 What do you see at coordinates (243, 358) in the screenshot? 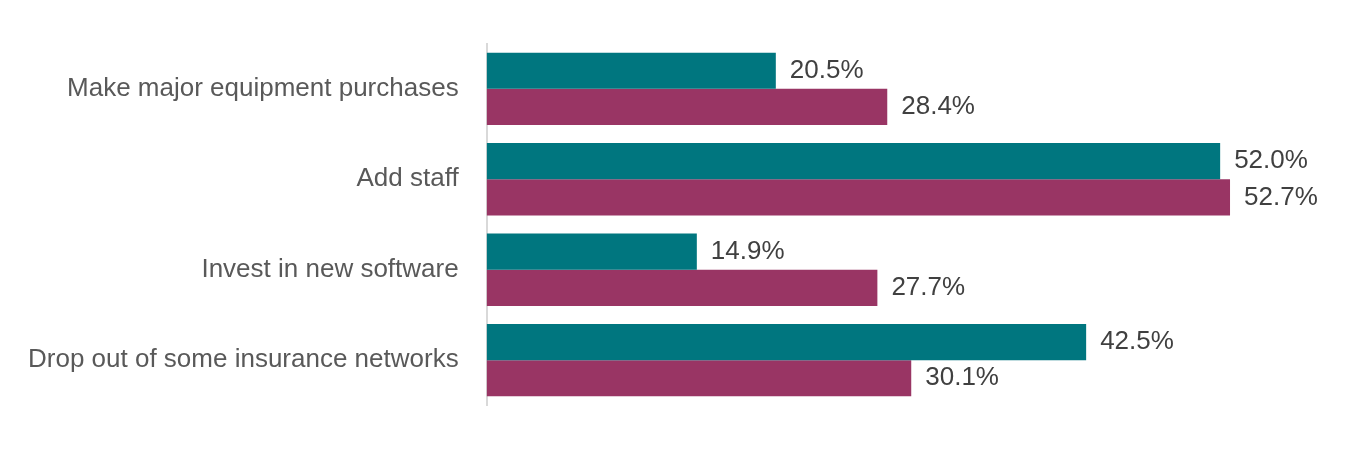
I see `y-tick-label: Drop out of some insurance networks` at bounding box center [243, 358].